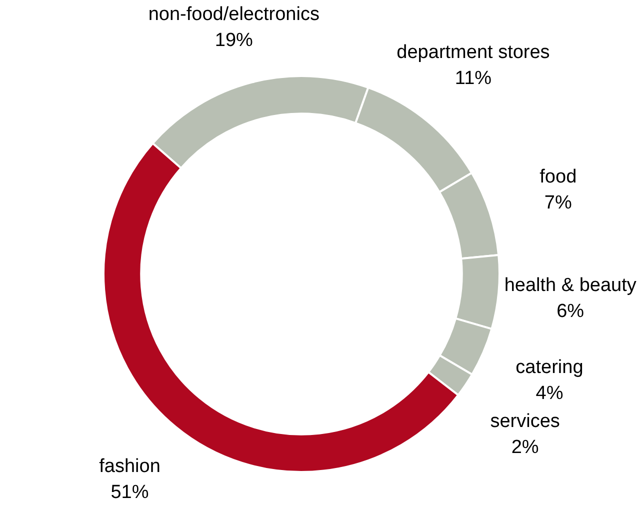 This screenshot has width=643, height=508. What do you see at coordinates (234, 41) in the screenshot?
I see `data-label: 19%` at bounding box center [234, 41].